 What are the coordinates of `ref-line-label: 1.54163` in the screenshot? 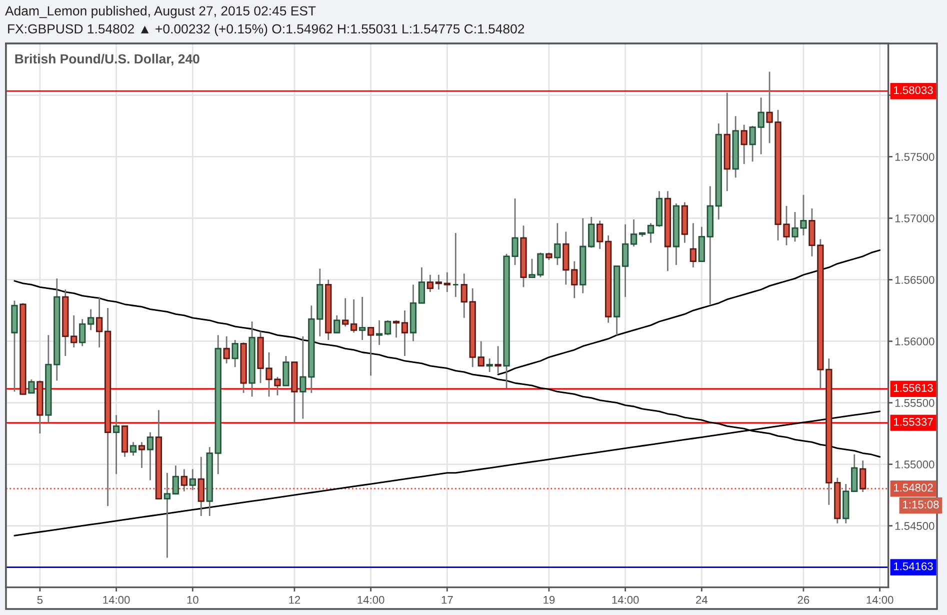 It's located at (913, 566).